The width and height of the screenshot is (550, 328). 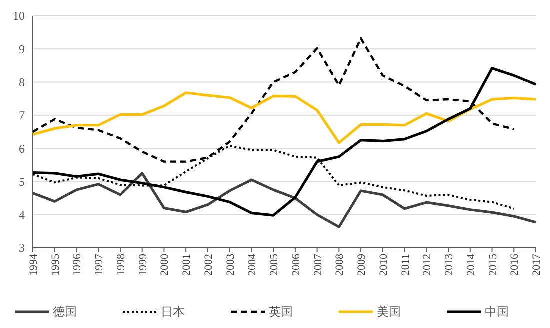 I want to click on y-tick-label: 8, so click(x=22, y=82).